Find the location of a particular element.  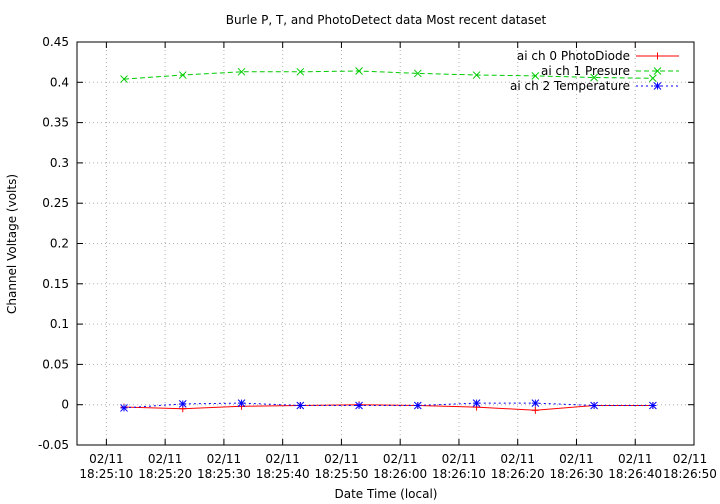

y-tick-label: 0 is located at coordinates (65, 405).